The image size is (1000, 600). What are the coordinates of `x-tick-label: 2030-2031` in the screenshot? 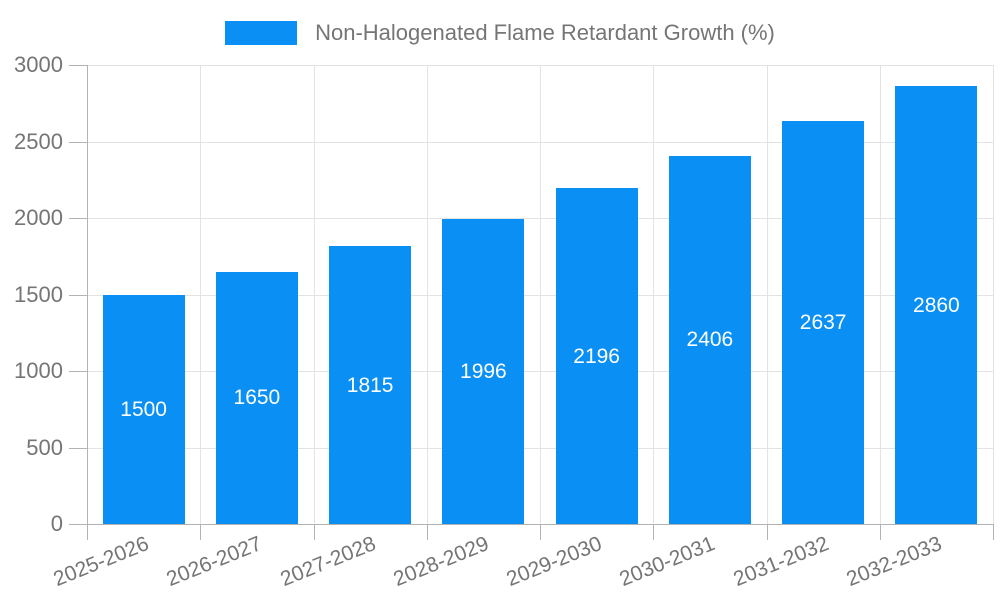 It's located at (667, 561).